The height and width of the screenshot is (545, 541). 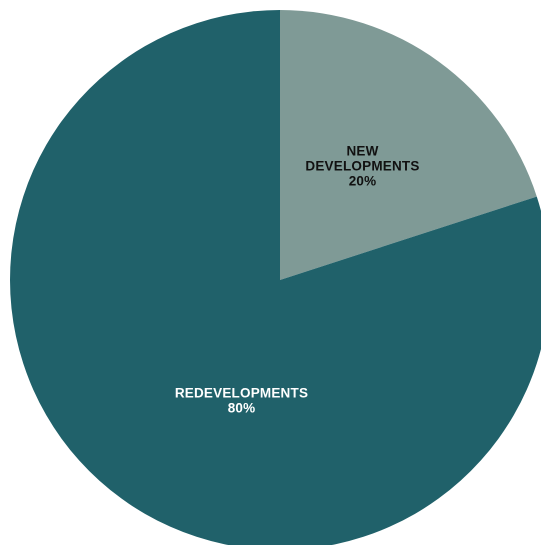 I want to click on slice-name-label: REDEVELOPMENTS, so click(x=241, y=392).